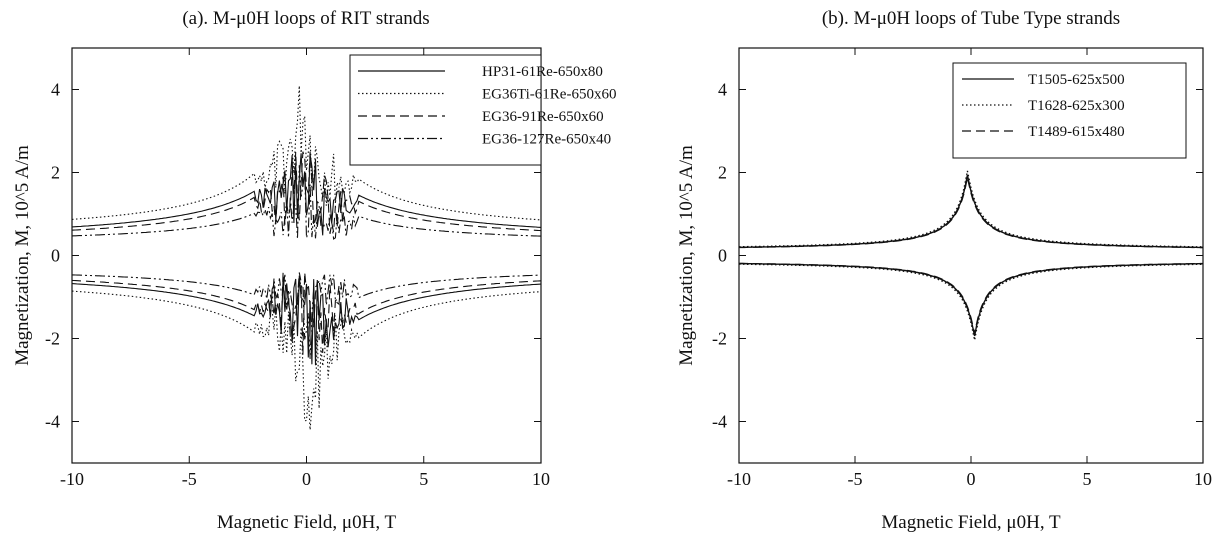 The height and width of the screenshot is (538, 1226). What do you see at coordinates (1076, 80) in the screenshot?
I see `legend-label: T1505-625x500` at bounding box center [1076, 80].